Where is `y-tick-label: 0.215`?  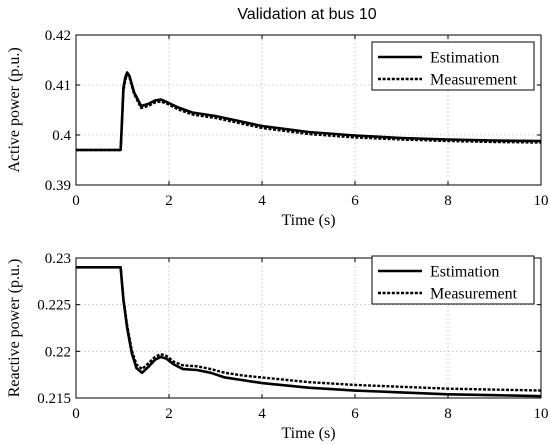 y-tick-label: 0.215 is located at coordinates (54, 399).